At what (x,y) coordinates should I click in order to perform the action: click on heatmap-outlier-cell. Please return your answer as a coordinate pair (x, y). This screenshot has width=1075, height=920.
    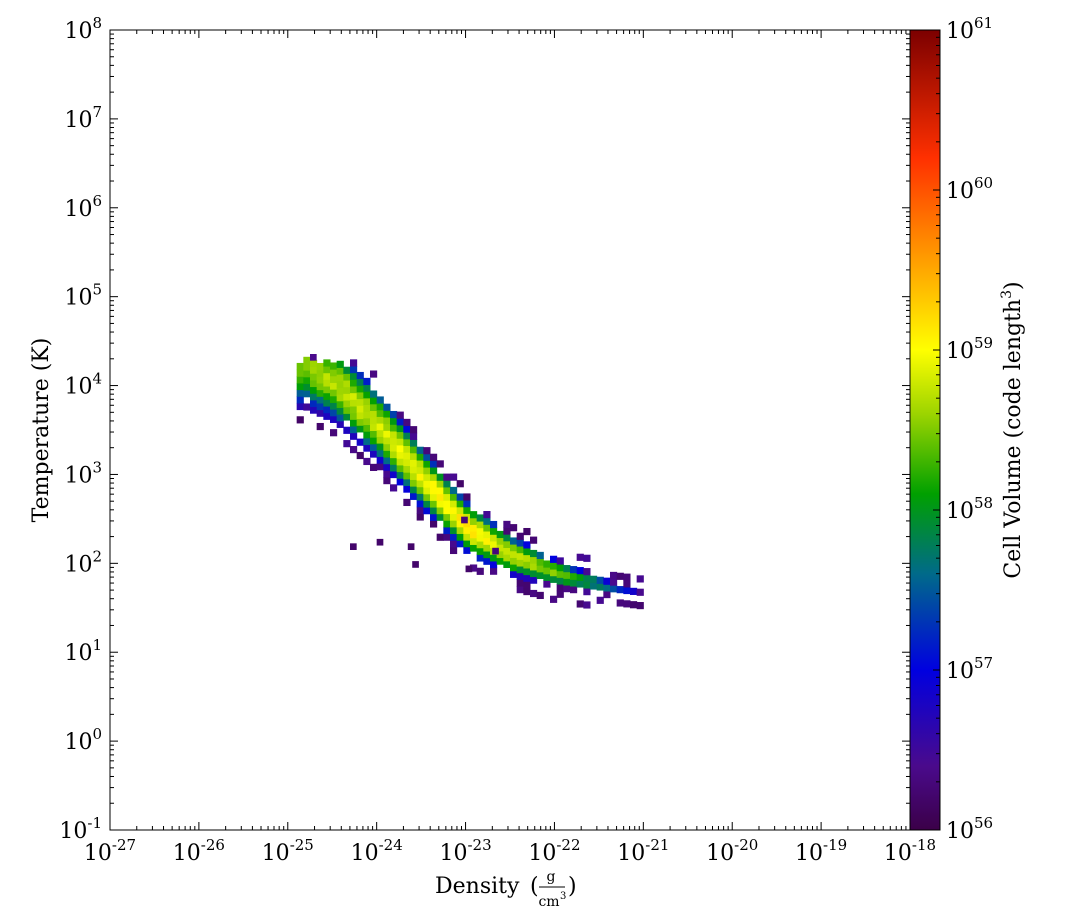
    Looking at the image, I should click on (469, 569).